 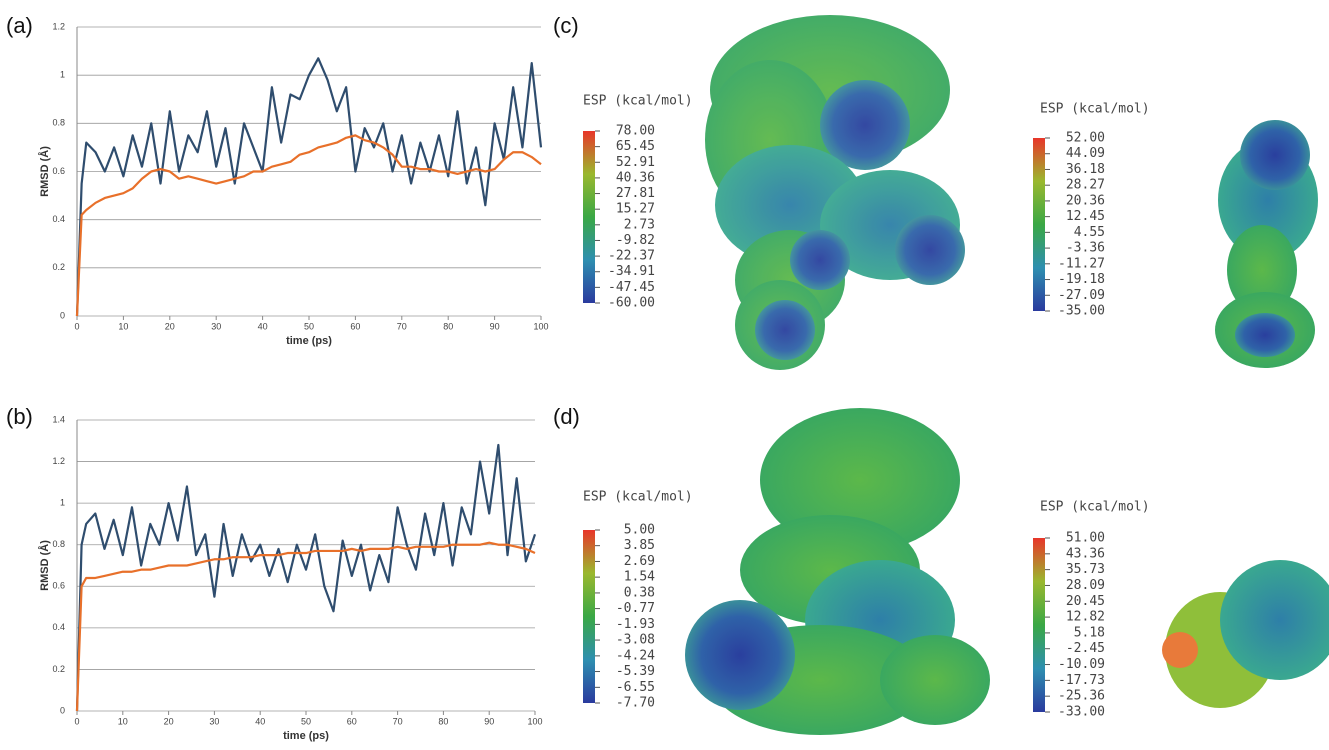 What do you see at coordinates (635, 671) in the screenshot?
I see `colorbar-label: -5.39` at bounding box center [635, 671].